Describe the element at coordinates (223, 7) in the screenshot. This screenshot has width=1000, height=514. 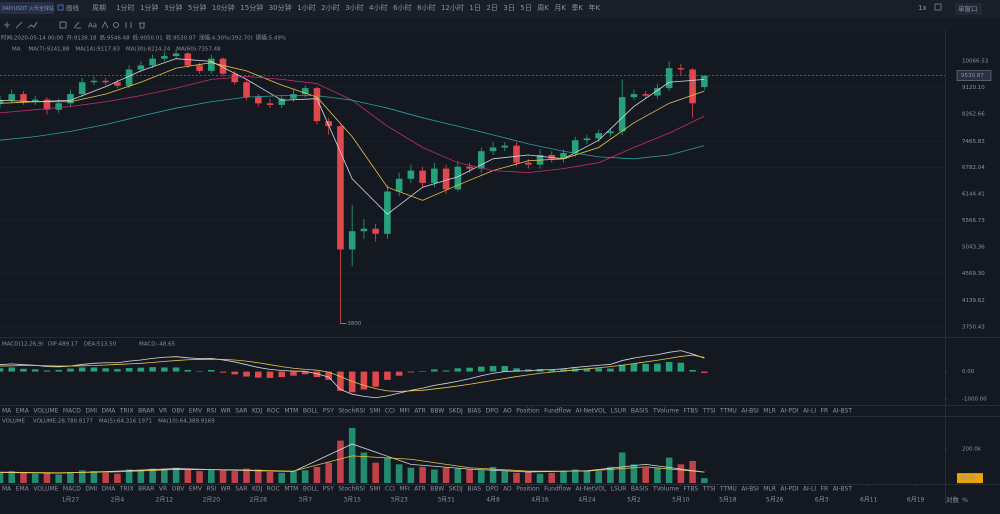
I see `period-option: 10分钟` at that location.